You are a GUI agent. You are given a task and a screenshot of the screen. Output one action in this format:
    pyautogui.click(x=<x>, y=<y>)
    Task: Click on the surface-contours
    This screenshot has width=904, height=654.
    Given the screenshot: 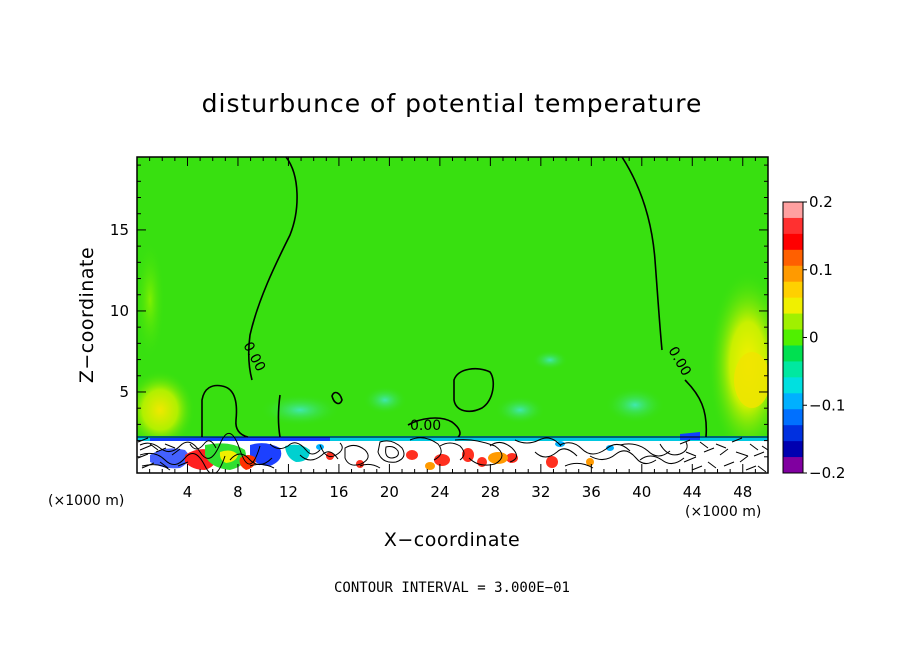 What is the action you would take?
    pyautogui.click(x=452, y=453)
    